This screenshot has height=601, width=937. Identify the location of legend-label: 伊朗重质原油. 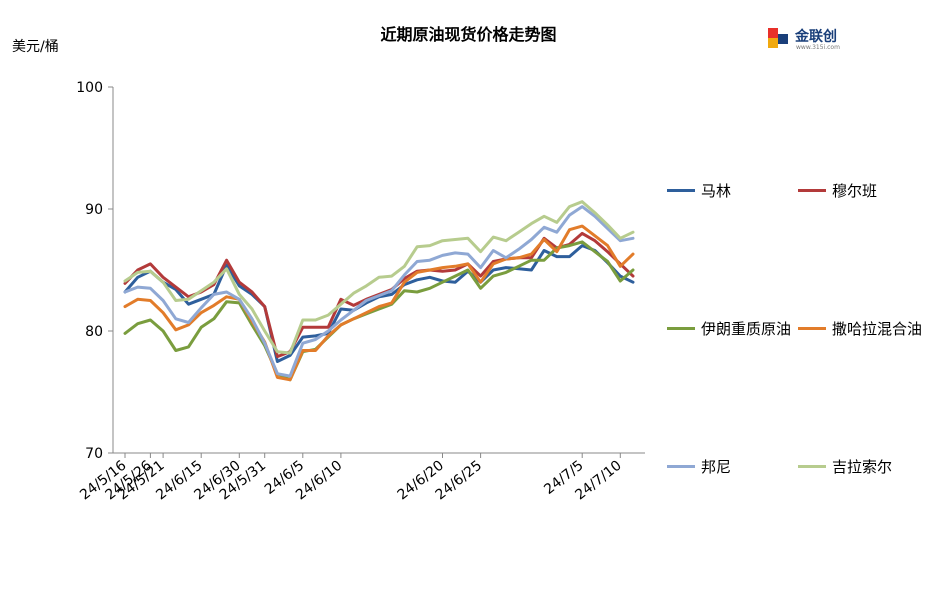
(746, 329).